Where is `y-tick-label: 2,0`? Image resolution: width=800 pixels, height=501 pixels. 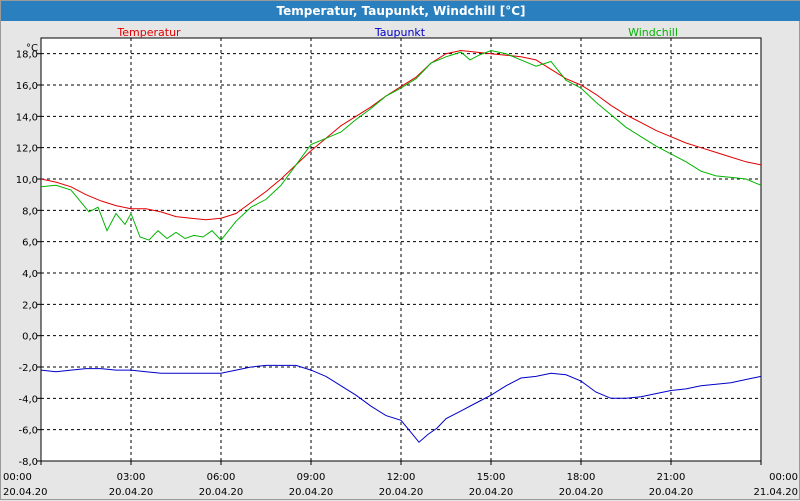 y-tick-label: 2,0 is located at coordinates (30, 305).